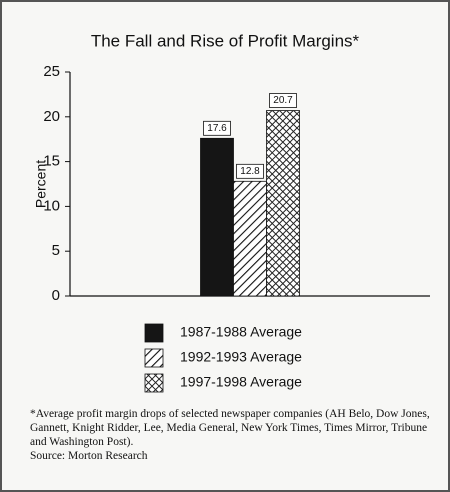 This screenshot has width=450, height=492. What do you see at coordinates (225, 40) in the screenshot?
I see `chart-title: The Fall and Rise of Profit Margins*` at bounding box center [225, 40].